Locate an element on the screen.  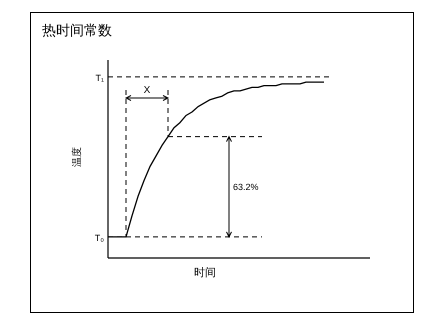
ylabel: 温度 is located at coordinates (77, 157).